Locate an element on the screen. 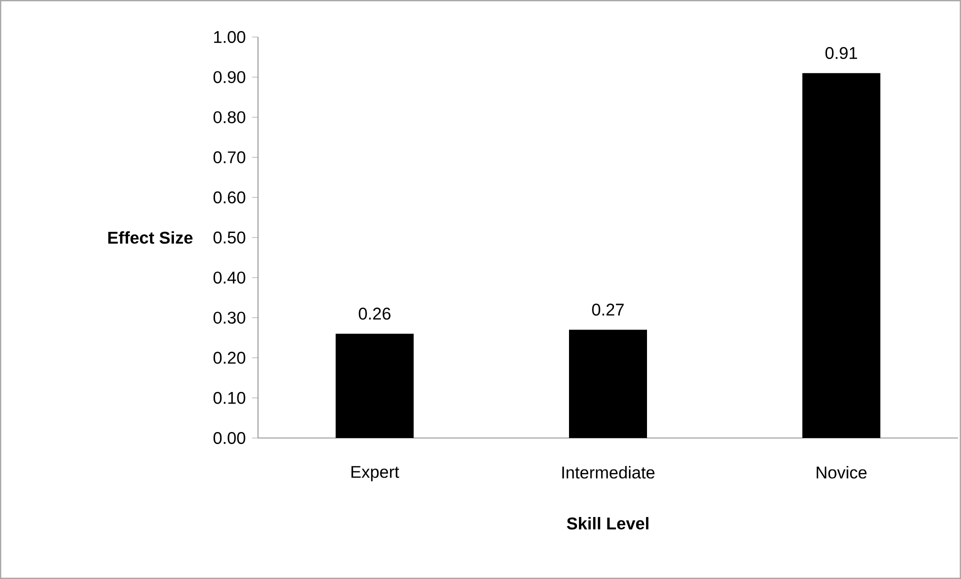 The height and width of the screenshot is (579, 961). y-tick-label: 0.00 is located at coordinates (230, 438).